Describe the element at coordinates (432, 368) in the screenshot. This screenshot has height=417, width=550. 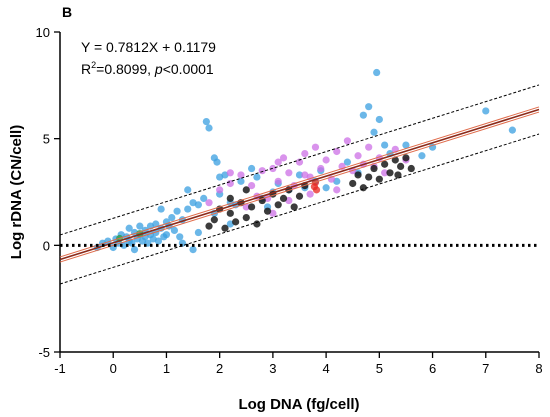
I see `x-tick-label: 6` at that location.